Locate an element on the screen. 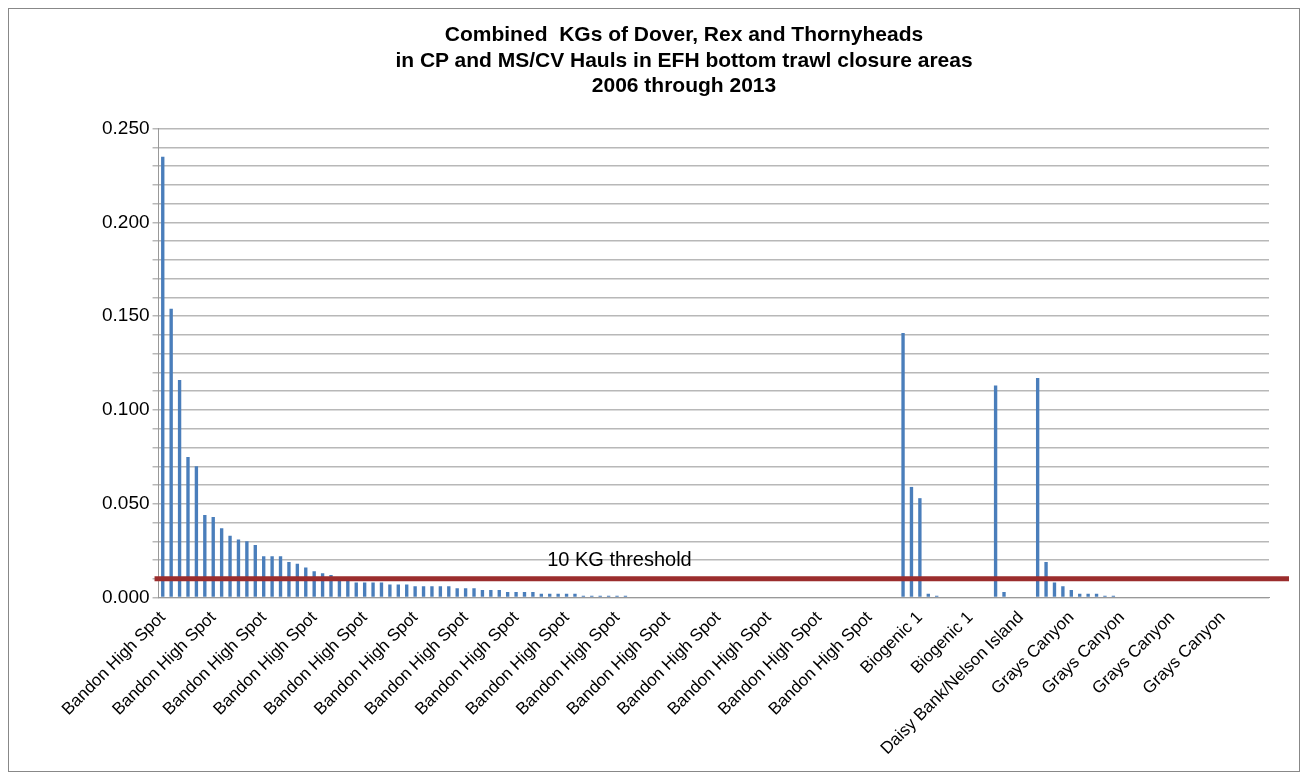 This screenshot has height=782, width=1310. chart-title: Combined KGs of Dover, Rex and Thornyheads in CP and MS/CV Hauls in EFH bottom trawl closure areas 2006 through 2013 is located at coordinates (684, 59).